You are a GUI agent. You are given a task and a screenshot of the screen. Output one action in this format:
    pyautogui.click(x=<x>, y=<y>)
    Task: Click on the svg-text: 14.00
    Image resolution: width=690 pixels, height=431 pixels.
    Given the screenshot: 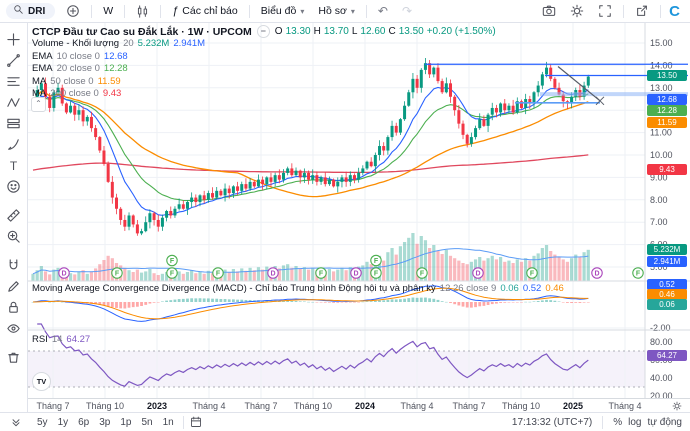 What is the action you would take?
    pyautogui.click(x=661, y=65)
    